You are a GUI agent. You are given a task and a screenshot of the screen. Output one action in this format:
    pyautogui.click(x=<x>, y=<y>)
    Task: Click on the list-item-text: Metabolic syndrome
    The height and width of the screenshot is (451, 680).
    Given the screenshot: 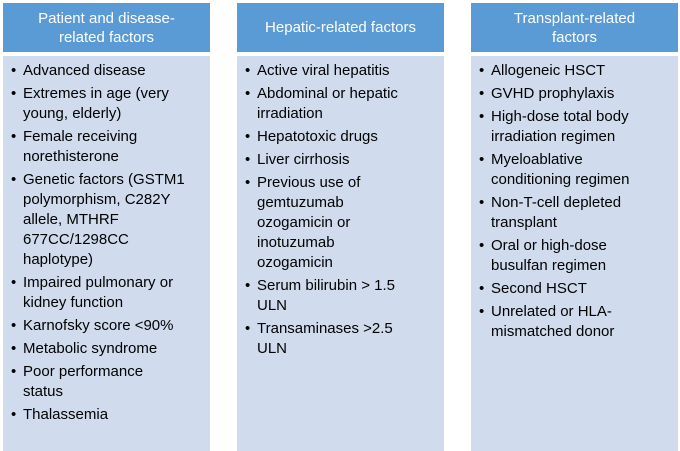 What is the action you would take?
    pyautogui.click(x=90, y=348)
    